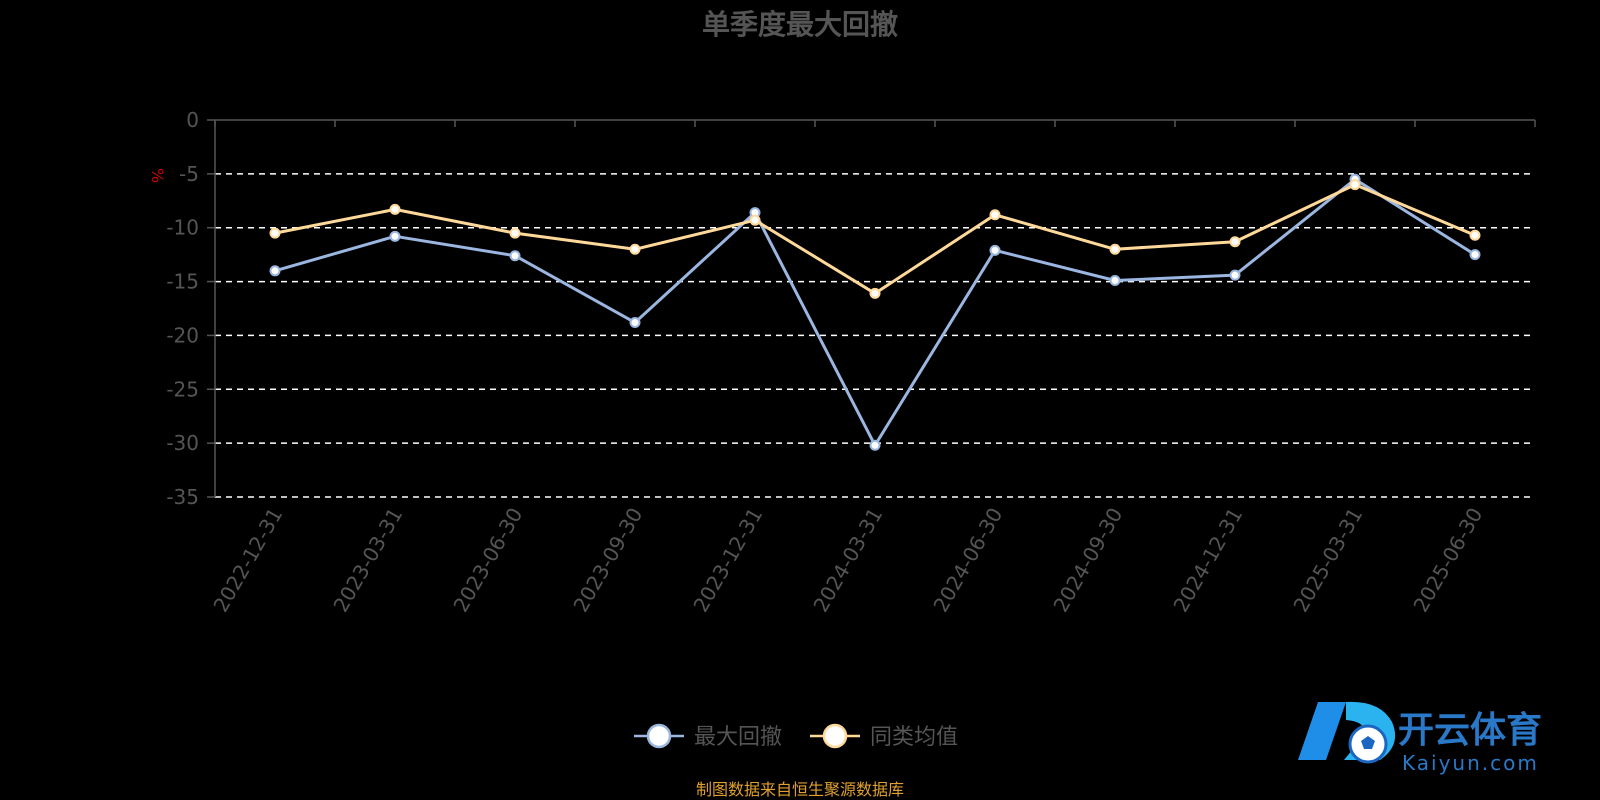 The height and width of the screenshot is (800, 1600). Describe the element at coordinates (914, 737) in the screenshot. I see `legend-label: 同类均值` at that location.